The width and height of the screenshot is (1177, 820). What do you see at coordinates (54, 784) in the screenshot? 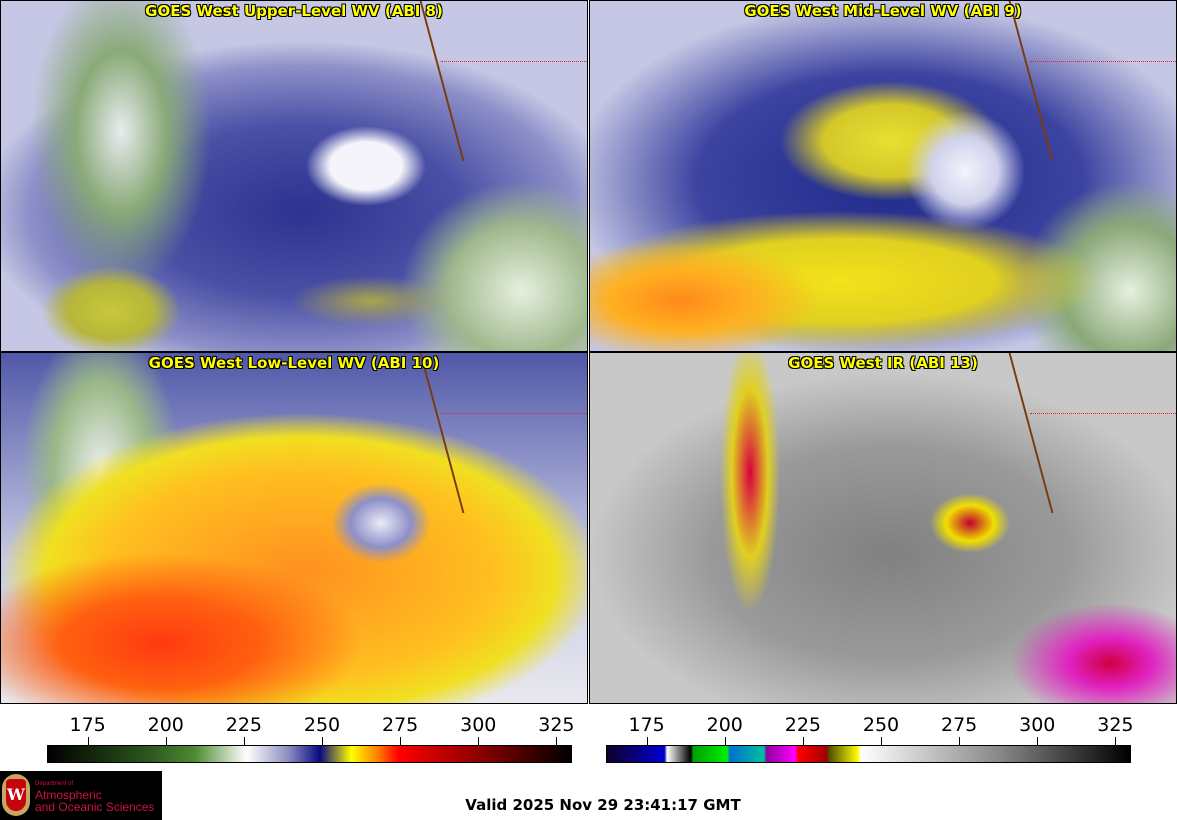
I see `logo-department: Department of` at bounding box center [54, 784].